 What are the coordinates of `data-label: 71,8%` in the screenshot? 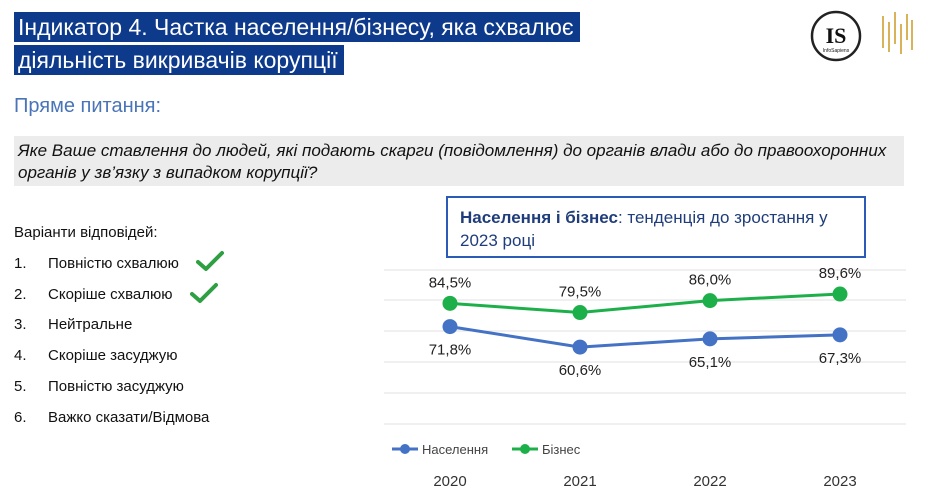 It's located at (450, 350).